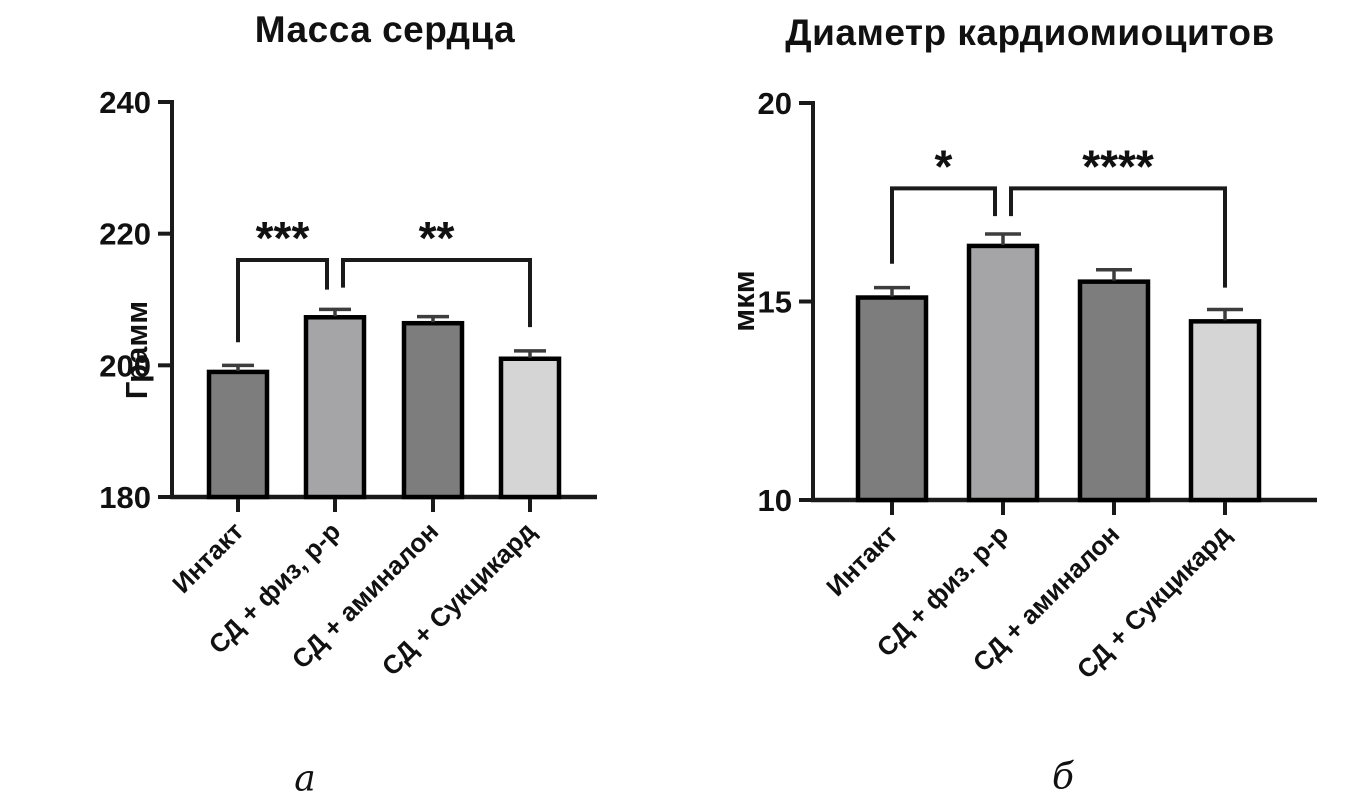  Describe the element at coordinates (125, 102) in the screenshot. I see `y-tick-label: 240` at that location.